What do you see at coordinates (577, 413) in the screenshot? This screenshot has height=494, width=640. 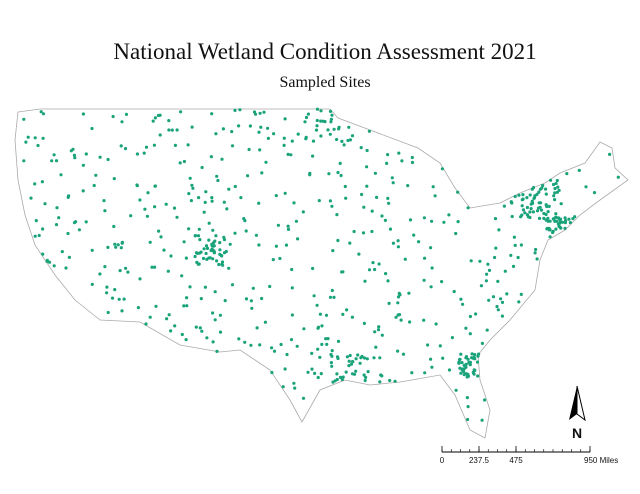 I see `north-arrow: N` at bounding box center [577, 413].